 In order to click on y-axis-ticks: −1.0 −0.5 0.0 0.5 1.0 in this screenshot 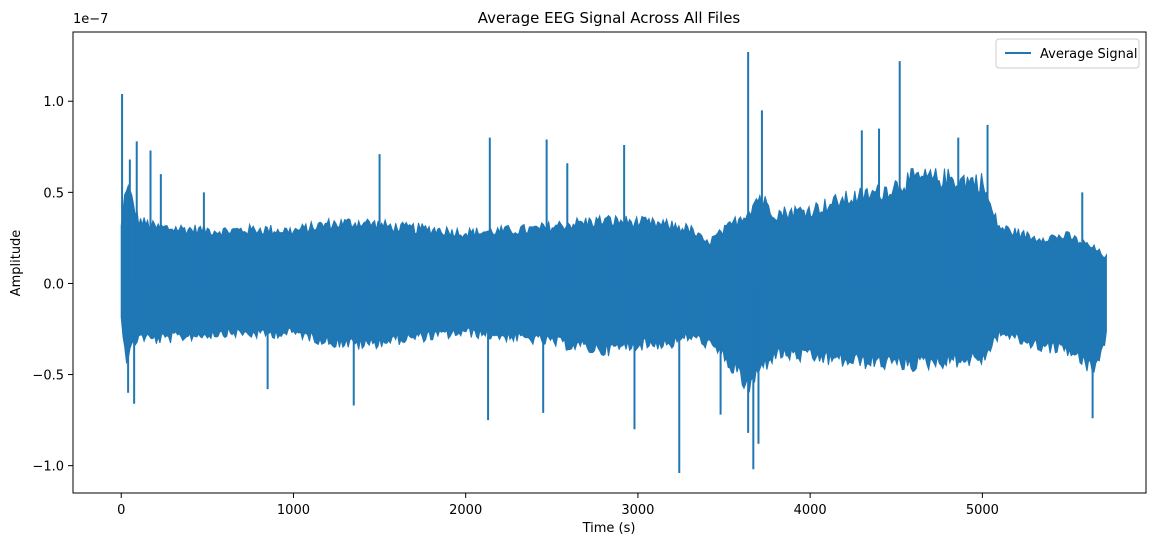, I will do `click(52, 285)`.